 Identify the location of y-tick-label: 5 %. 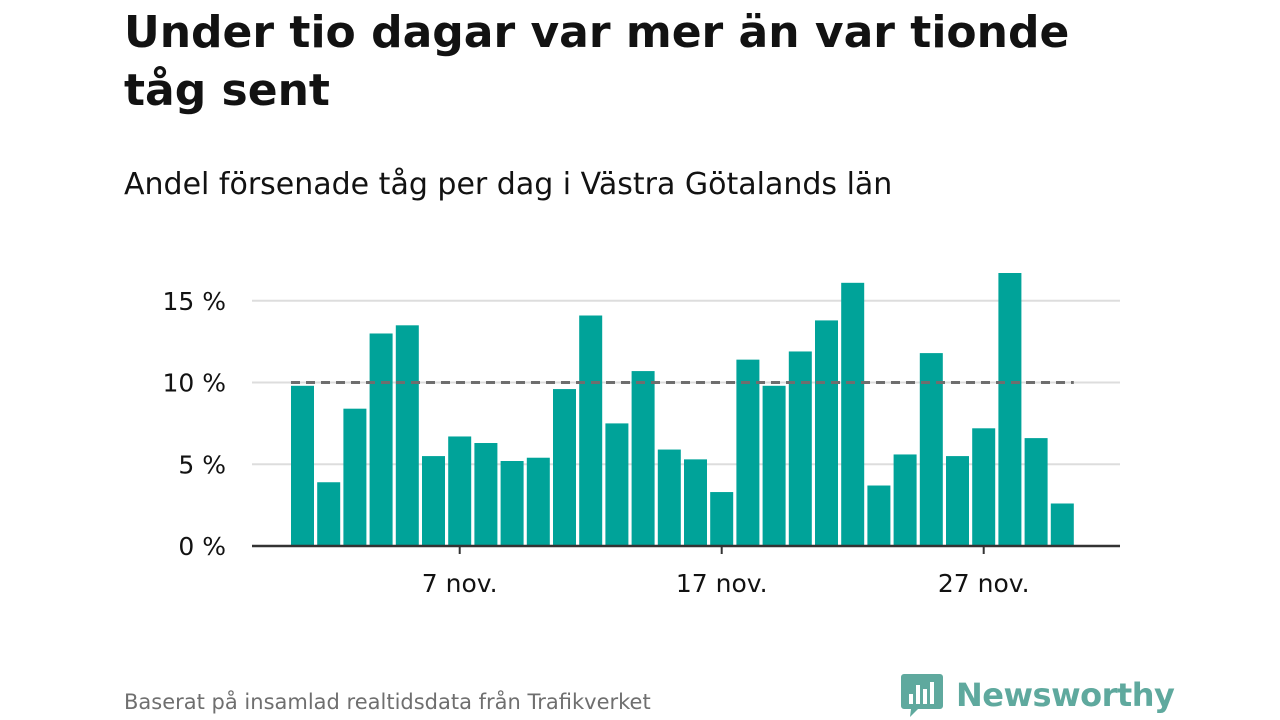
(202, 464).